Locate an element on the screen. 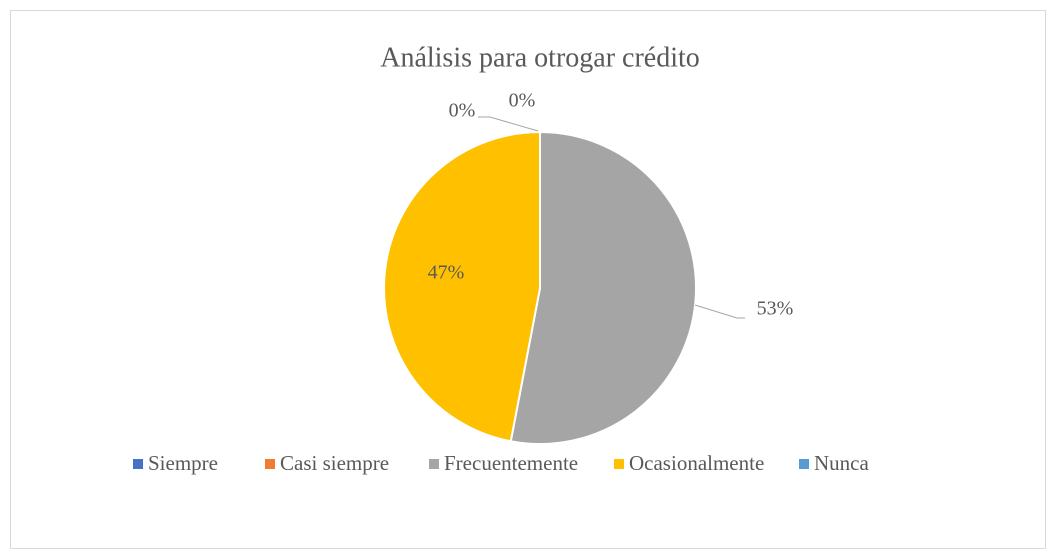 This screenshot has width=1056, height=559. legend-label: Ocasionalmente is located at coordinates (696, 463).